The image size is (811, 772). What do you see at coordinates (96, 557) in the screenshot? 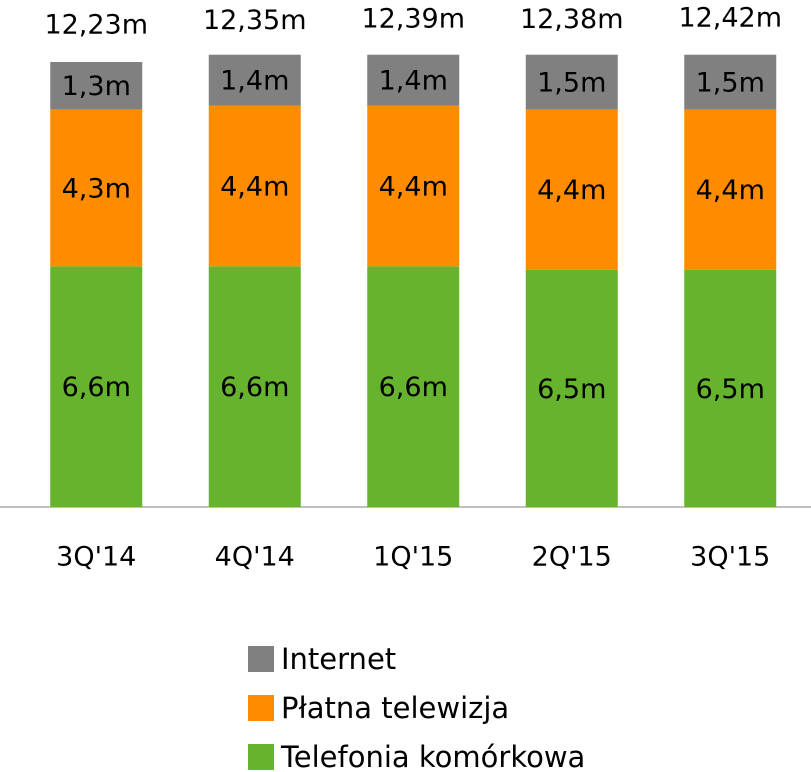
I see `x-tick-label: 3Q'14` at bounding box center [96, 557].